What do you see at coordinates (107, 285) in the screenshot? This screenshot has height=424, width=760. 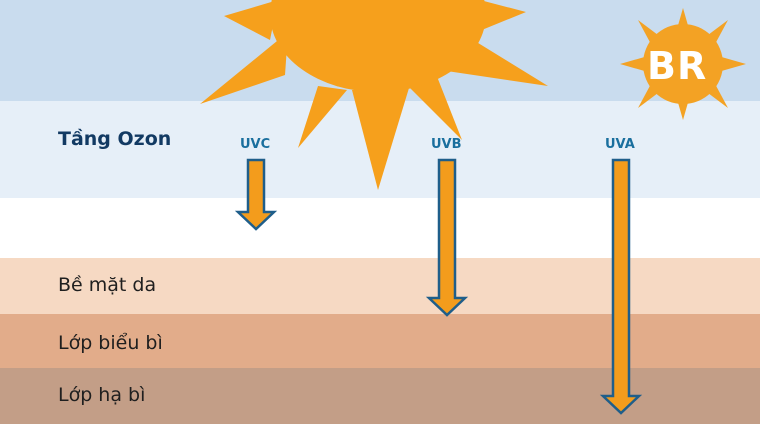 I see `skin-surface-label: Bề mặt da` at bounding box center [107, 285].